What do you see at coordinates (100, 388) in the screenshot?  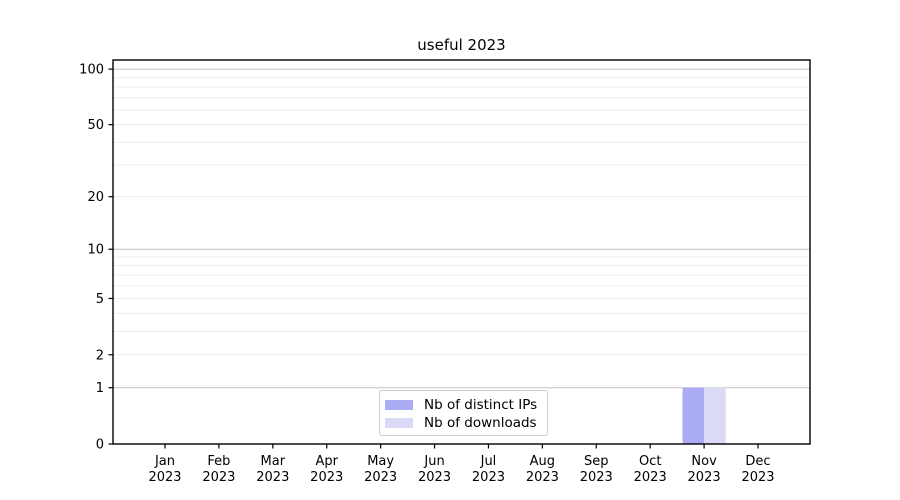 I see `y-tick-label: 1` at bounding box center [100, 388].